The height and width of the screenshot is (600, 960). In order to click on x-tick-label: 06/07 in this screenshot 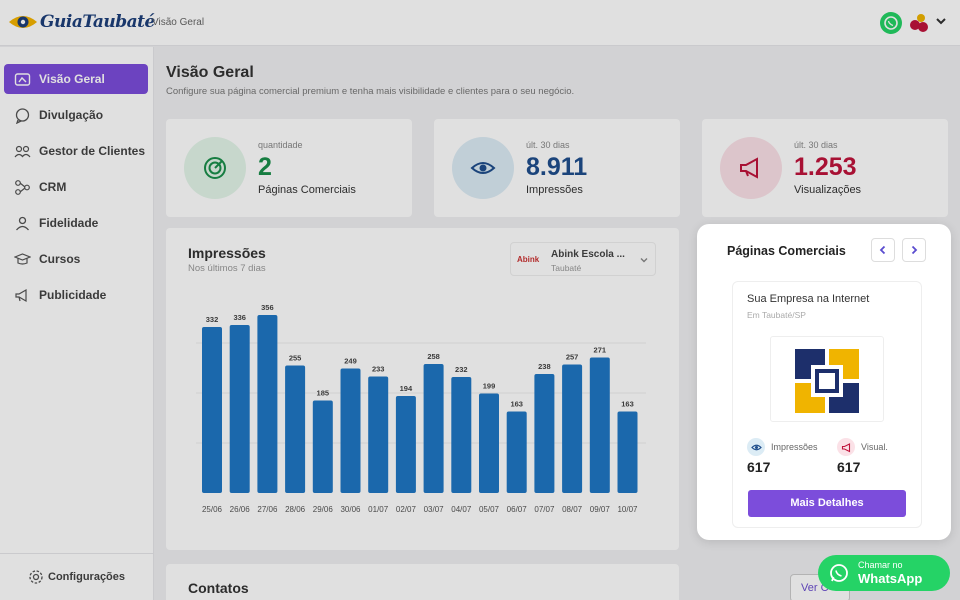, I will do `click(517, 509)`.